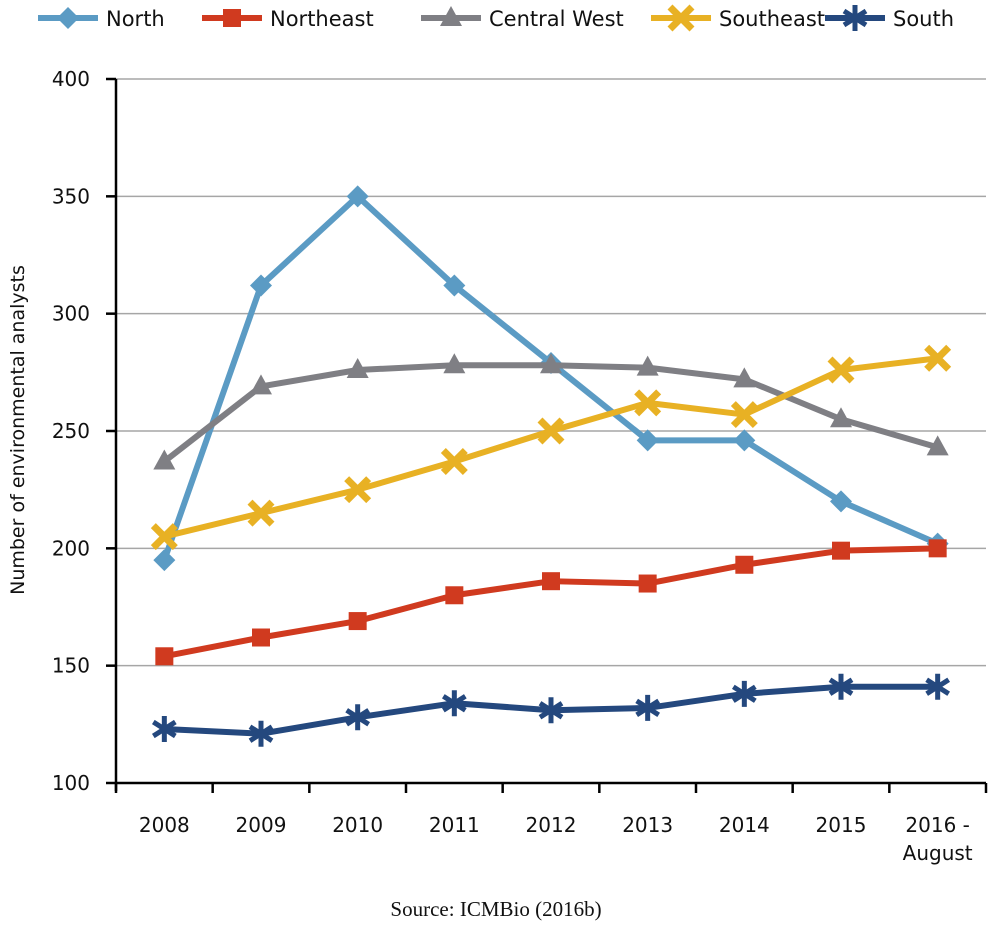 This screenshot has width=992, height=939. What do you see at coordinates (322, 19) in the screenshot?
I see `legend-label: Northeast` at bounding box center [322, 19].